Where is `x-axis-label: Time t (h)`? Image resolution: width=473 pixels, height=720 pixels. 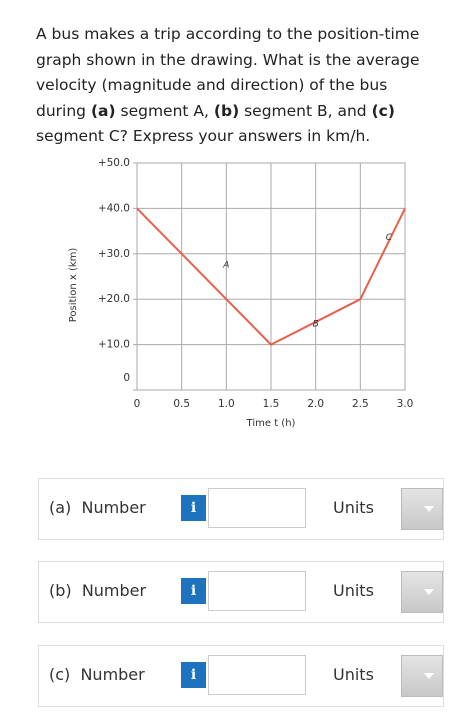 x-axis-label: Time t (h) is located at coordinates (271, 423).